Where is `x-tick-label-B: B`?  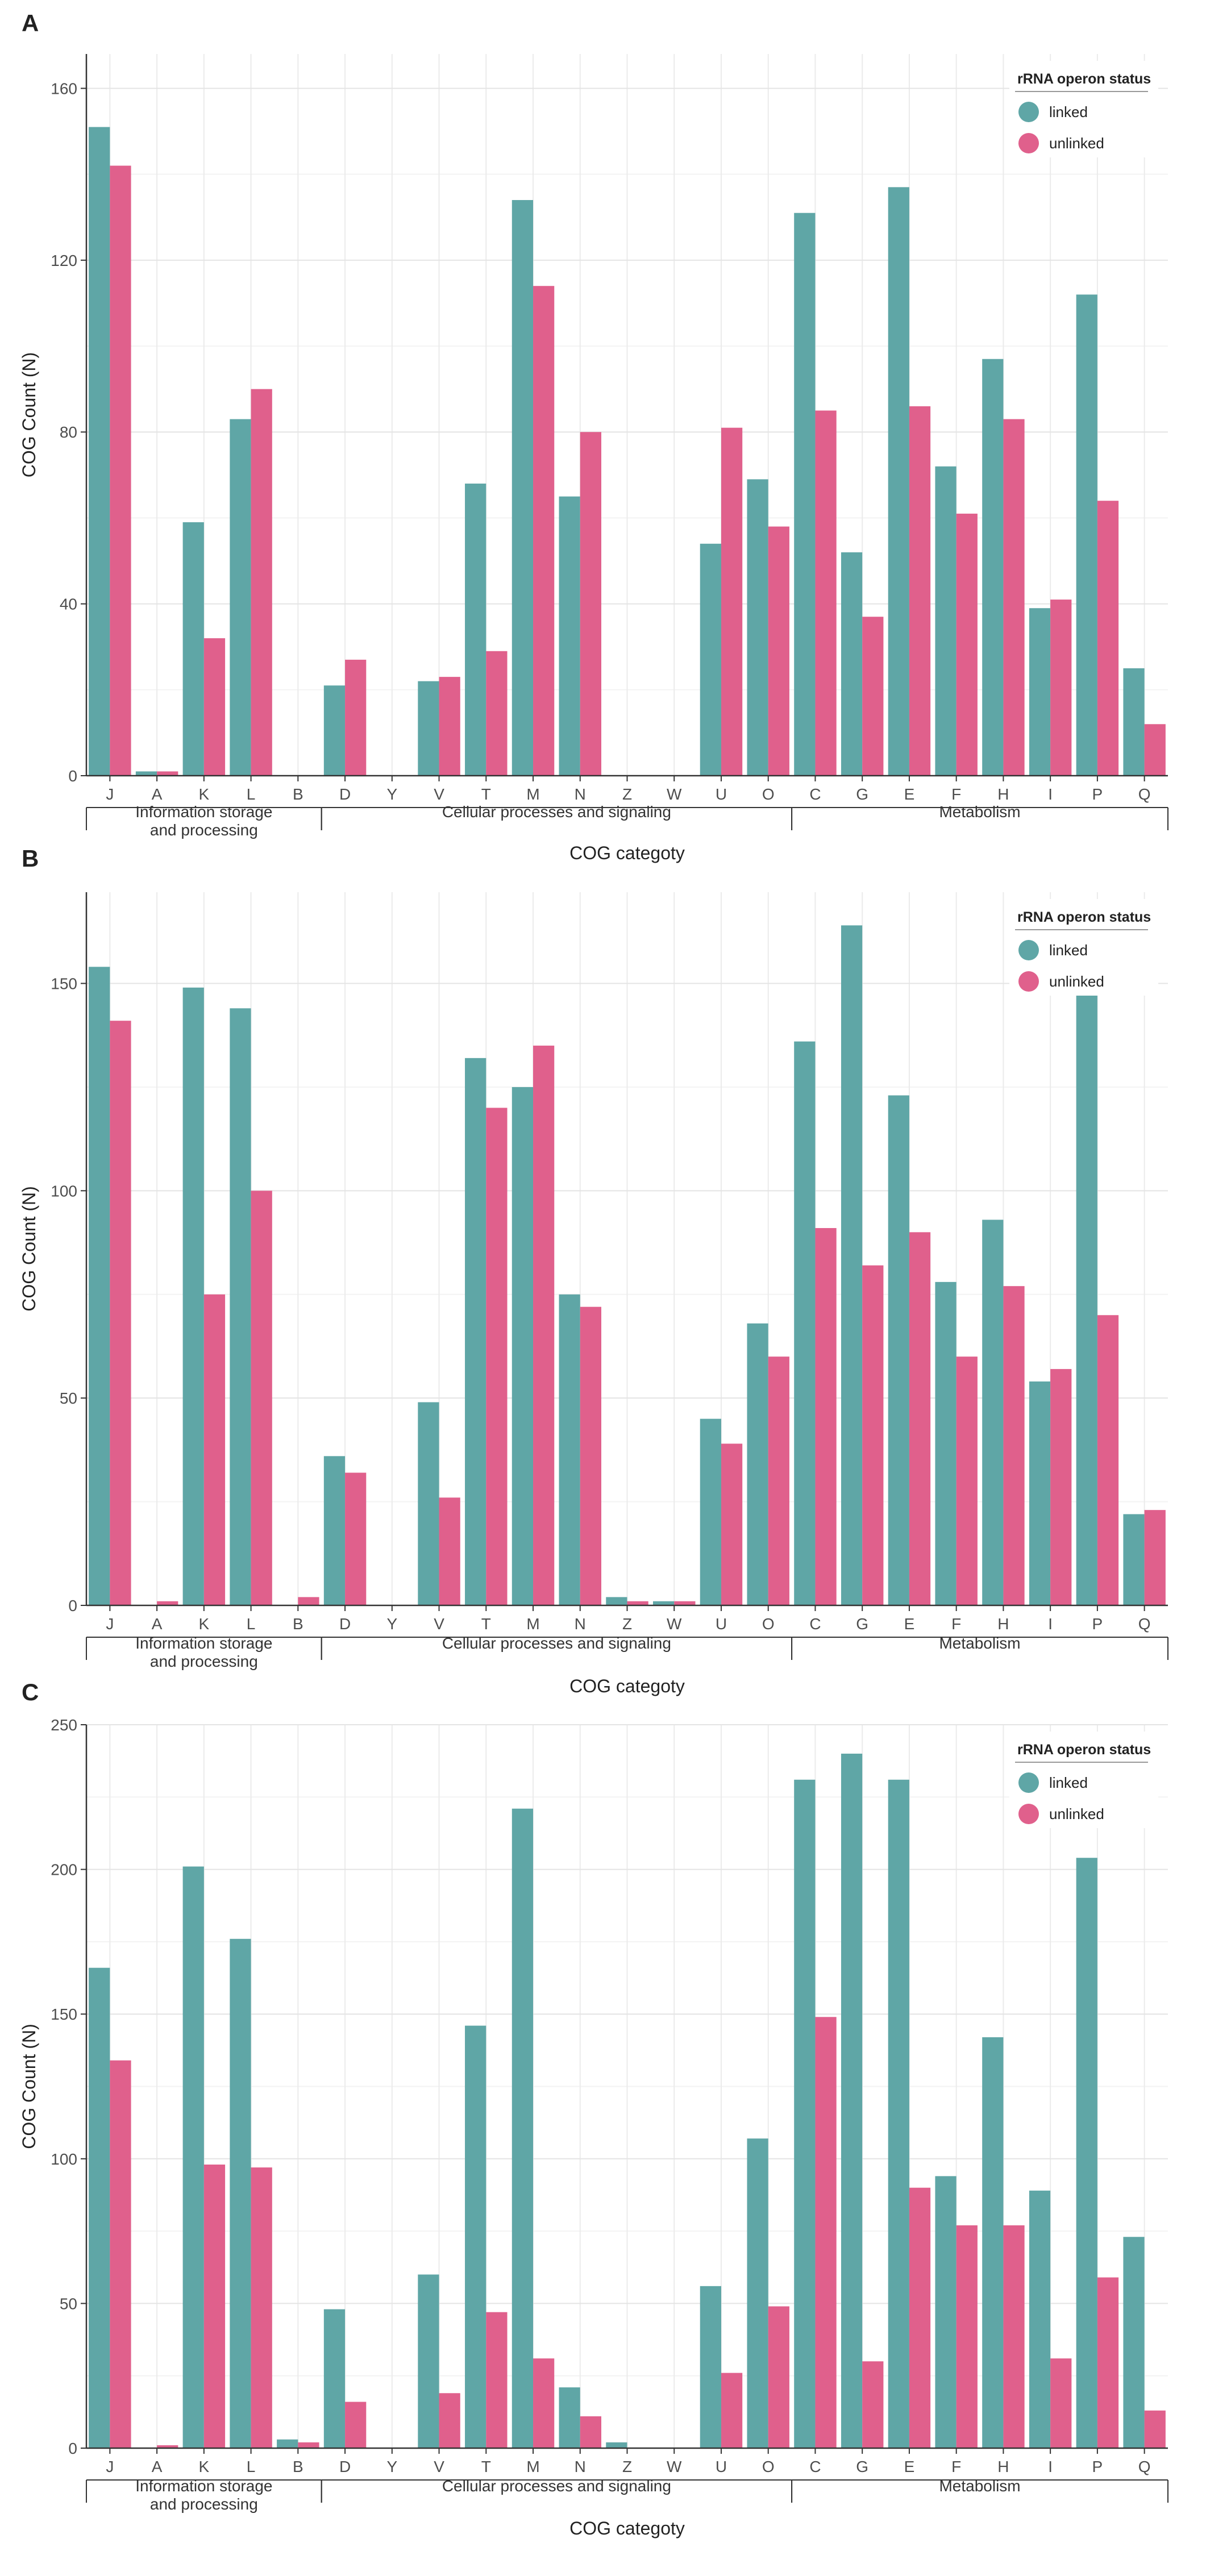
x-tick-label-B: B is located at coordinates (298, 794).